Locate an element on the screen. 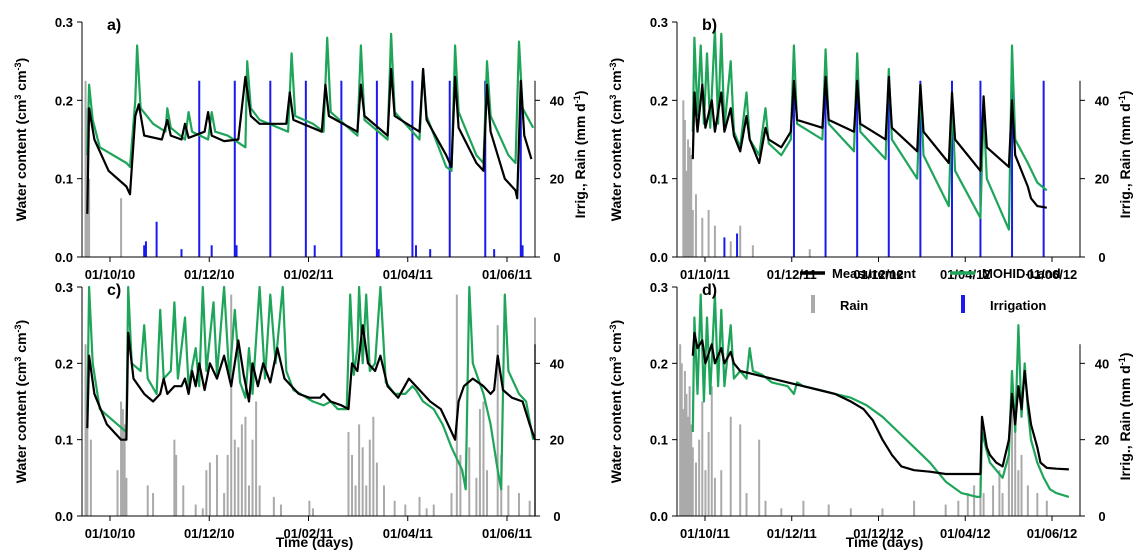 This screenshot has width=1142, height=553. legend-label-measurement: Measurement is located at coordinates (874, 273).